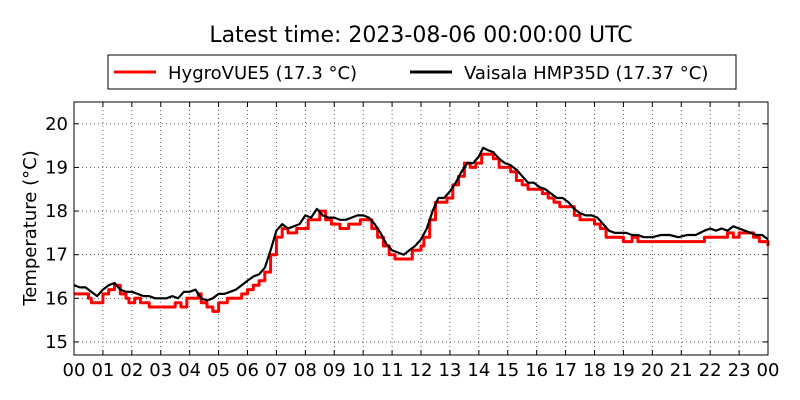 This screenshot has width=800, height=400. What do you see at coordinates (681, 370) in the screenshot?
I see `x-tick-label: 21` at bounding box center [681, 370].